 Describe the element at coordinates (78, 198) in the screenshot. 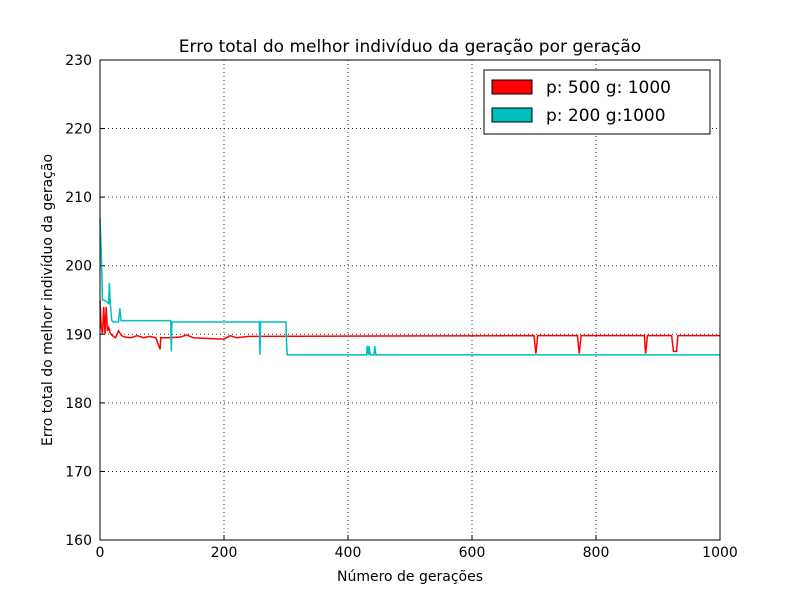

I see `y-tick-label: 210` at that location.